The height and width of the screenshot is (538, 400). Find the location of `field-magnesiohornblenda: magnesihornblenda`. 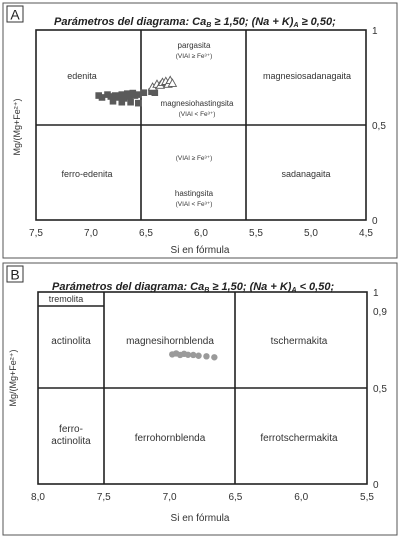

field-magnesiohornblenda: magnesihornblenda is located at coordinates (170, 341).